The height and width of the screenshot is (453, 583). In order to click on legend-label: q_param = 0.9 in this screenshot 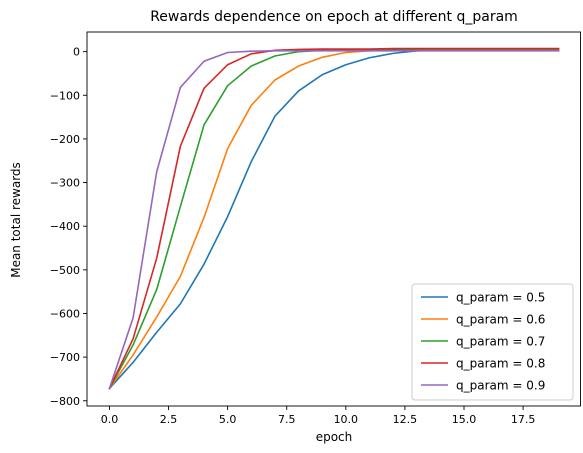, I will do `click(500, 386)`.